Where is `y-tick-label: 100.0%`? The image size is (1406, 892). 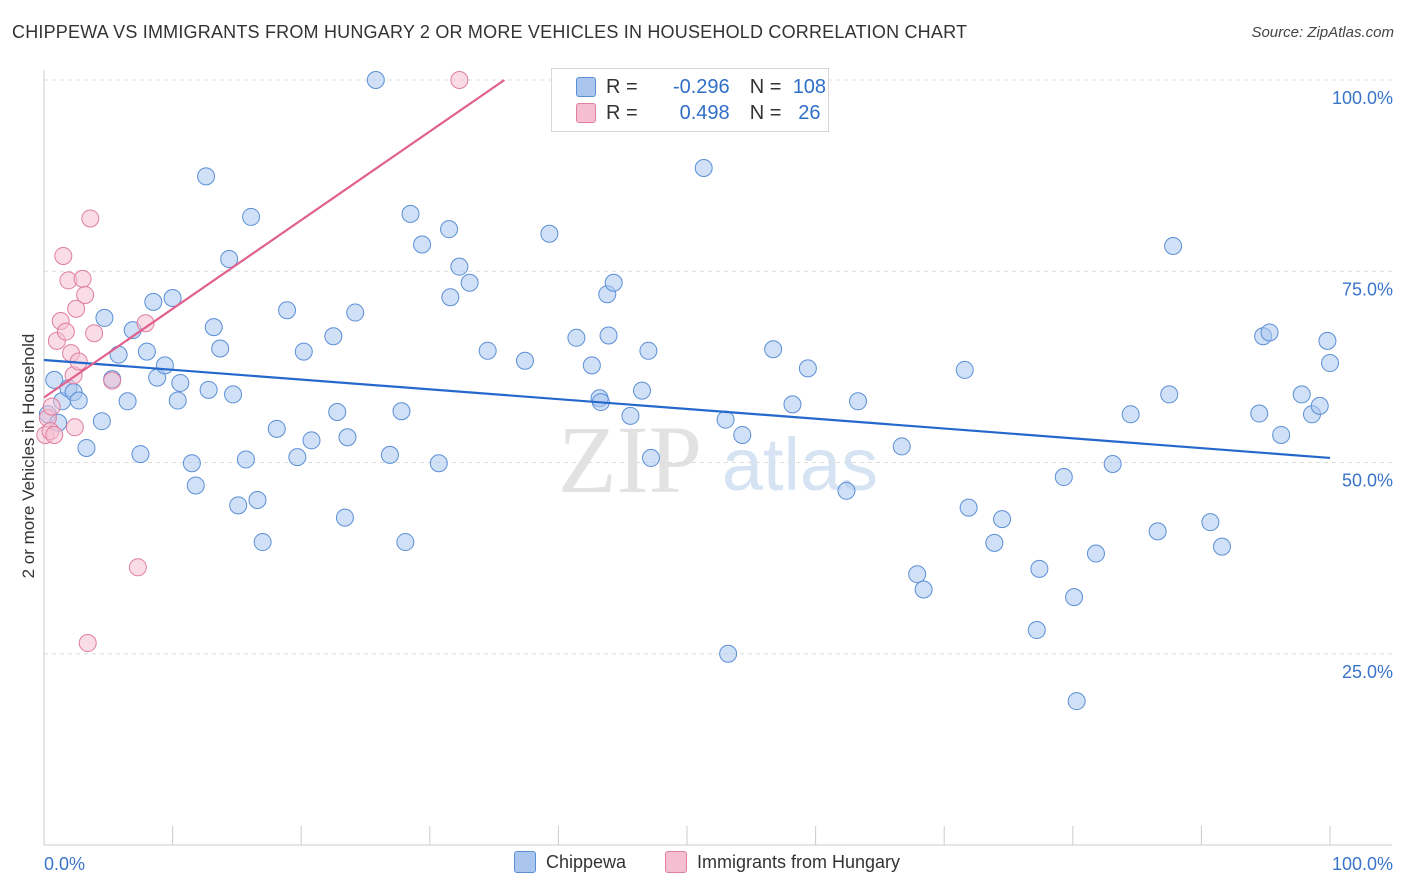 y-tick-label: 100.0% is located at coordinates (1362, 98).